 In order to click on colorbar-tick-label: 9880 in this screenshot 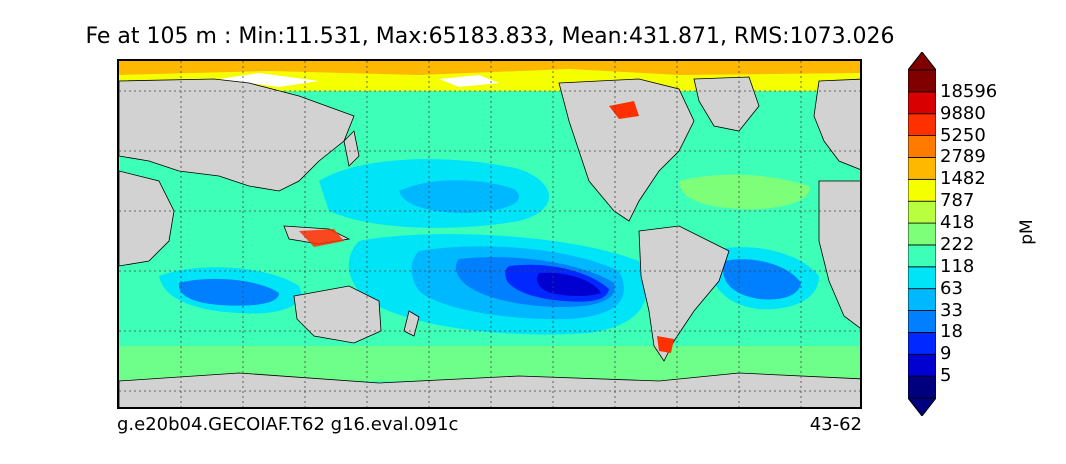, I will do `click(963, 113)`.